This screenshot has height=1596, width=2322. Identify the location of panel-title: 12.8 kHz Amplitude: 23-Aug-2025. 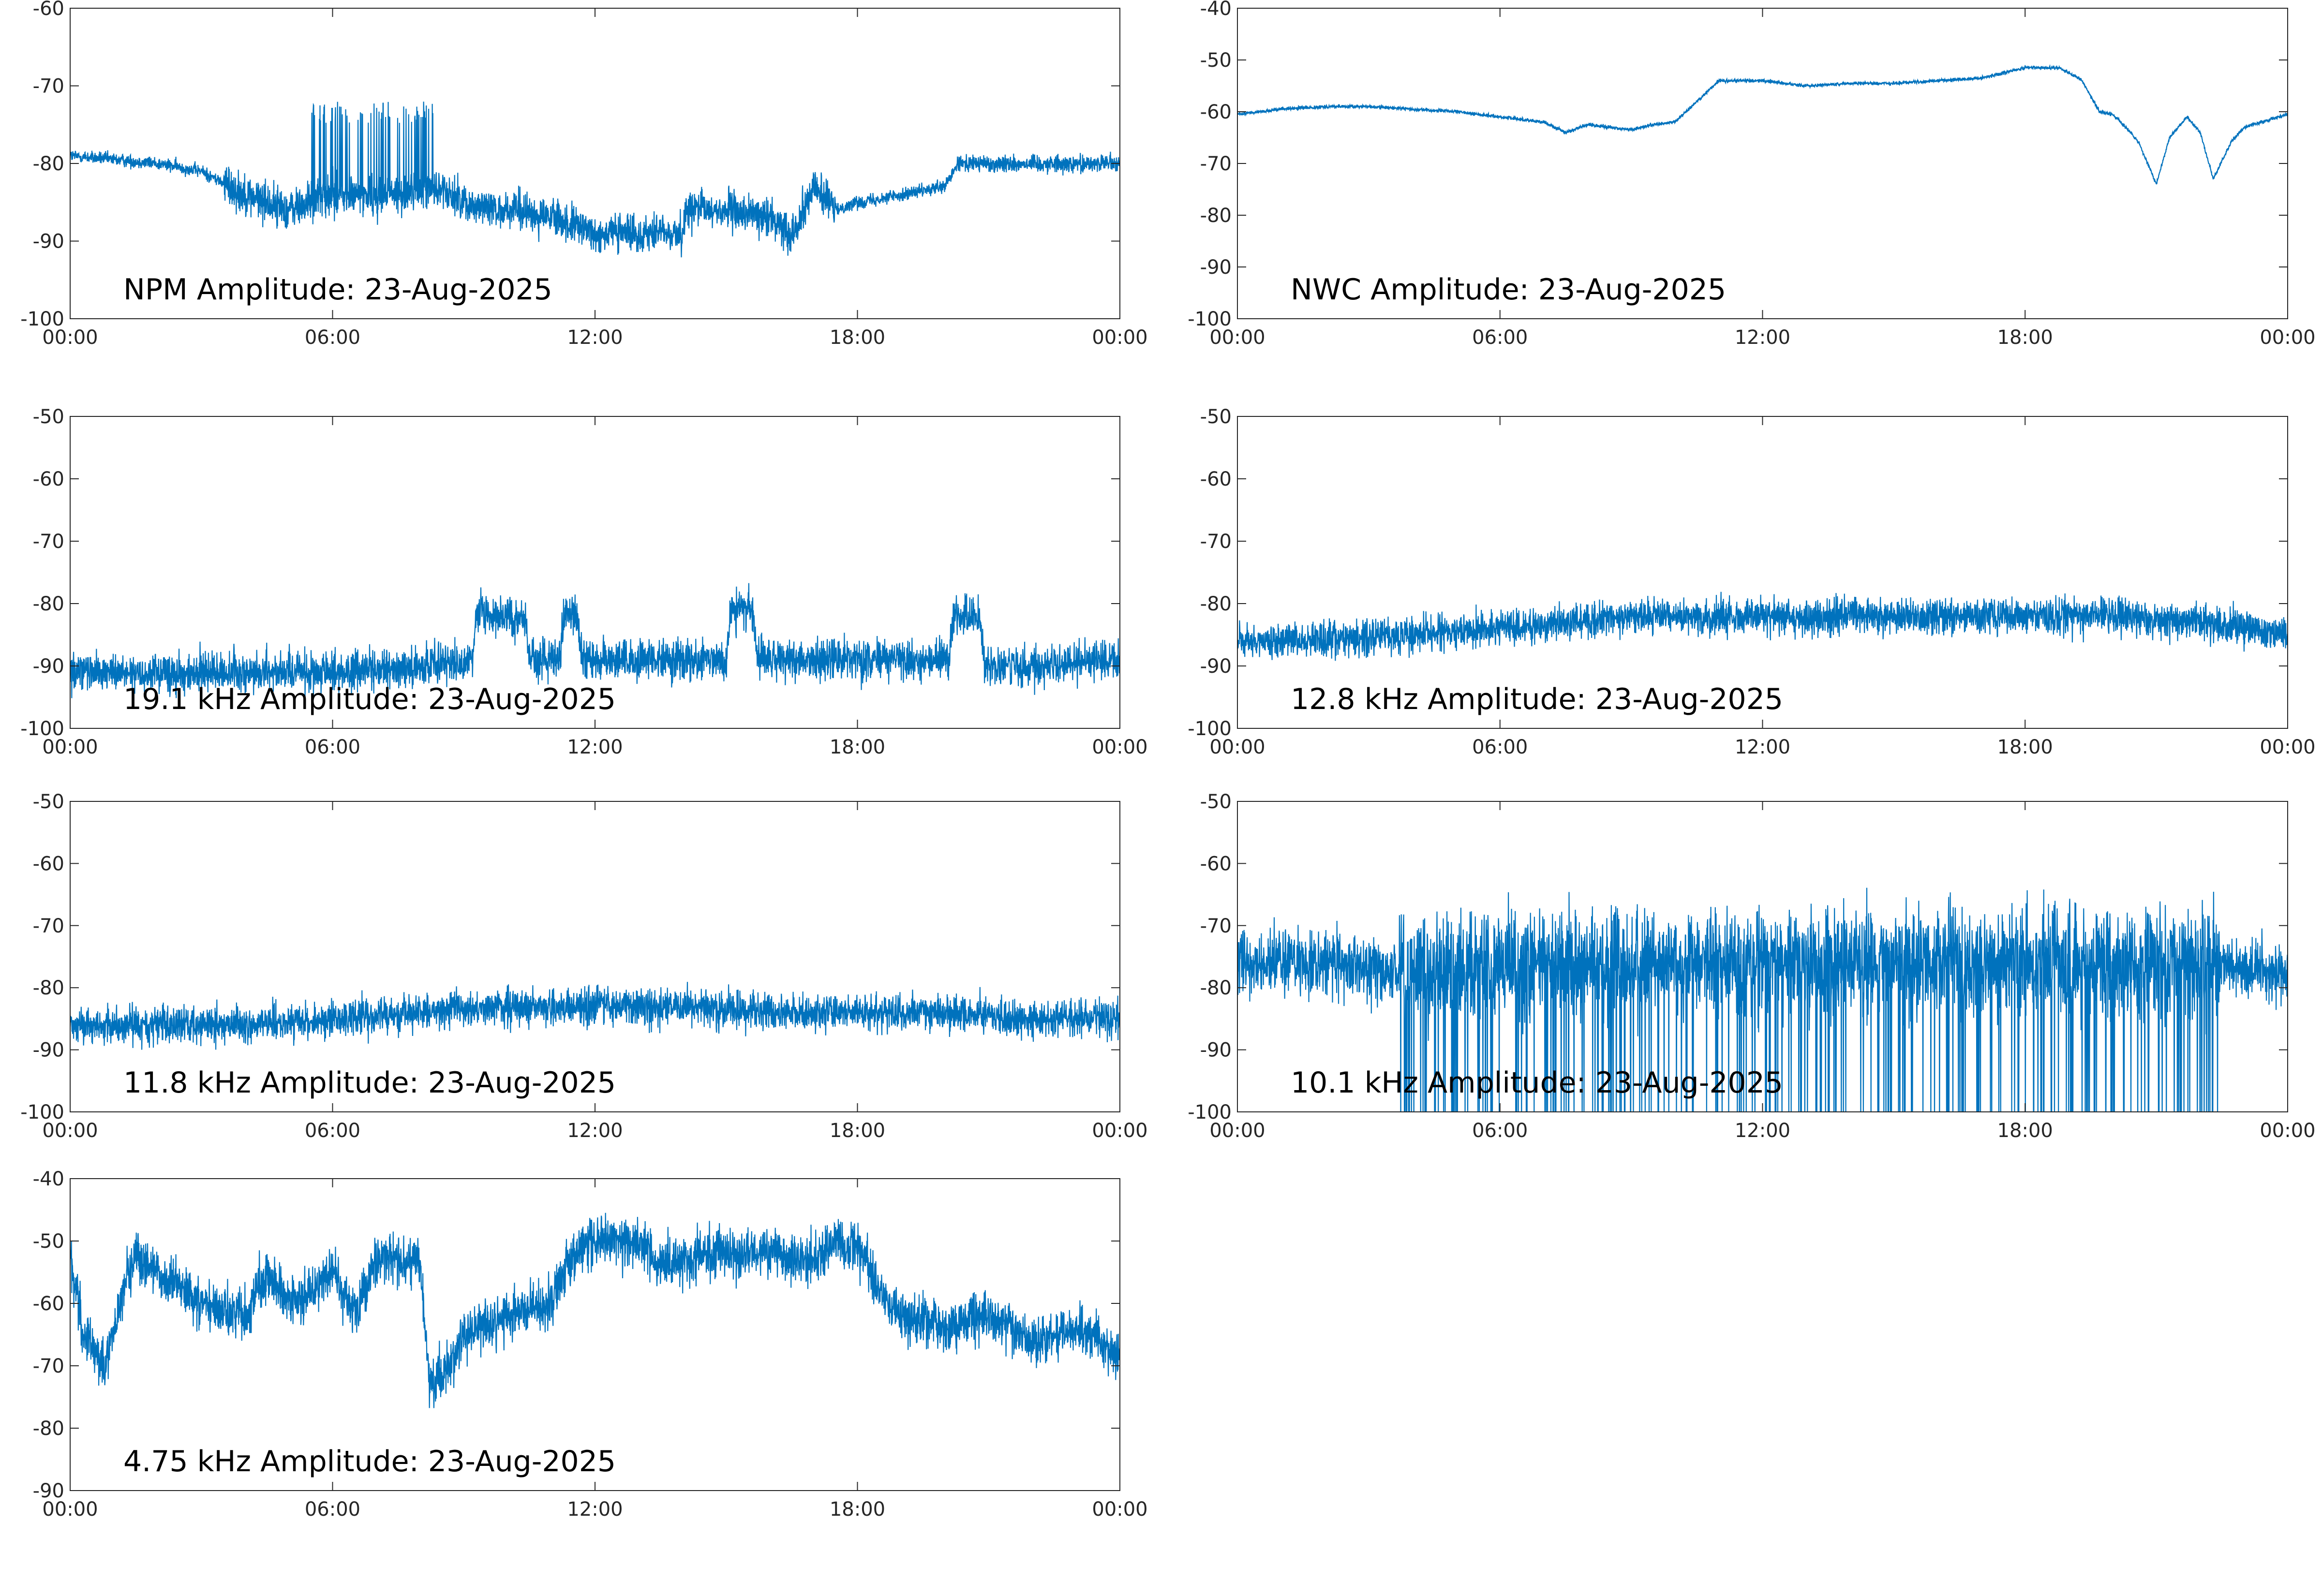
(1537, 699).